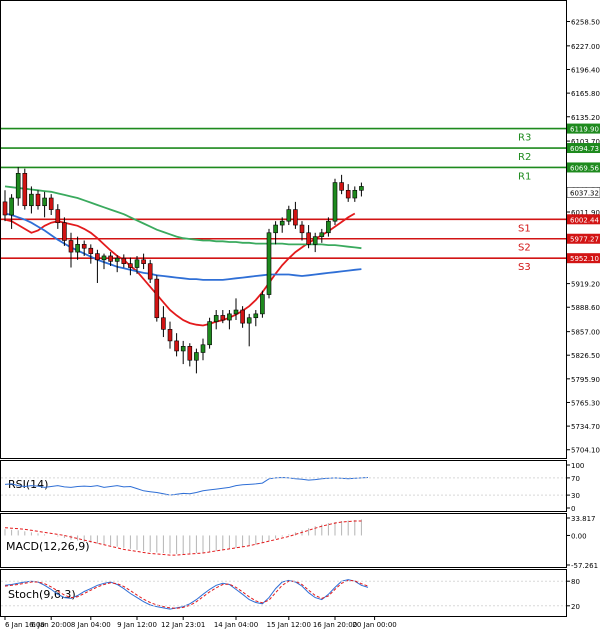 The image size is (600, 631). What do you see at coordinates (137, 625) in the screenshot?
I see `time-tick-label: 9 Jan 12:00` at bounding box center [137, 625].